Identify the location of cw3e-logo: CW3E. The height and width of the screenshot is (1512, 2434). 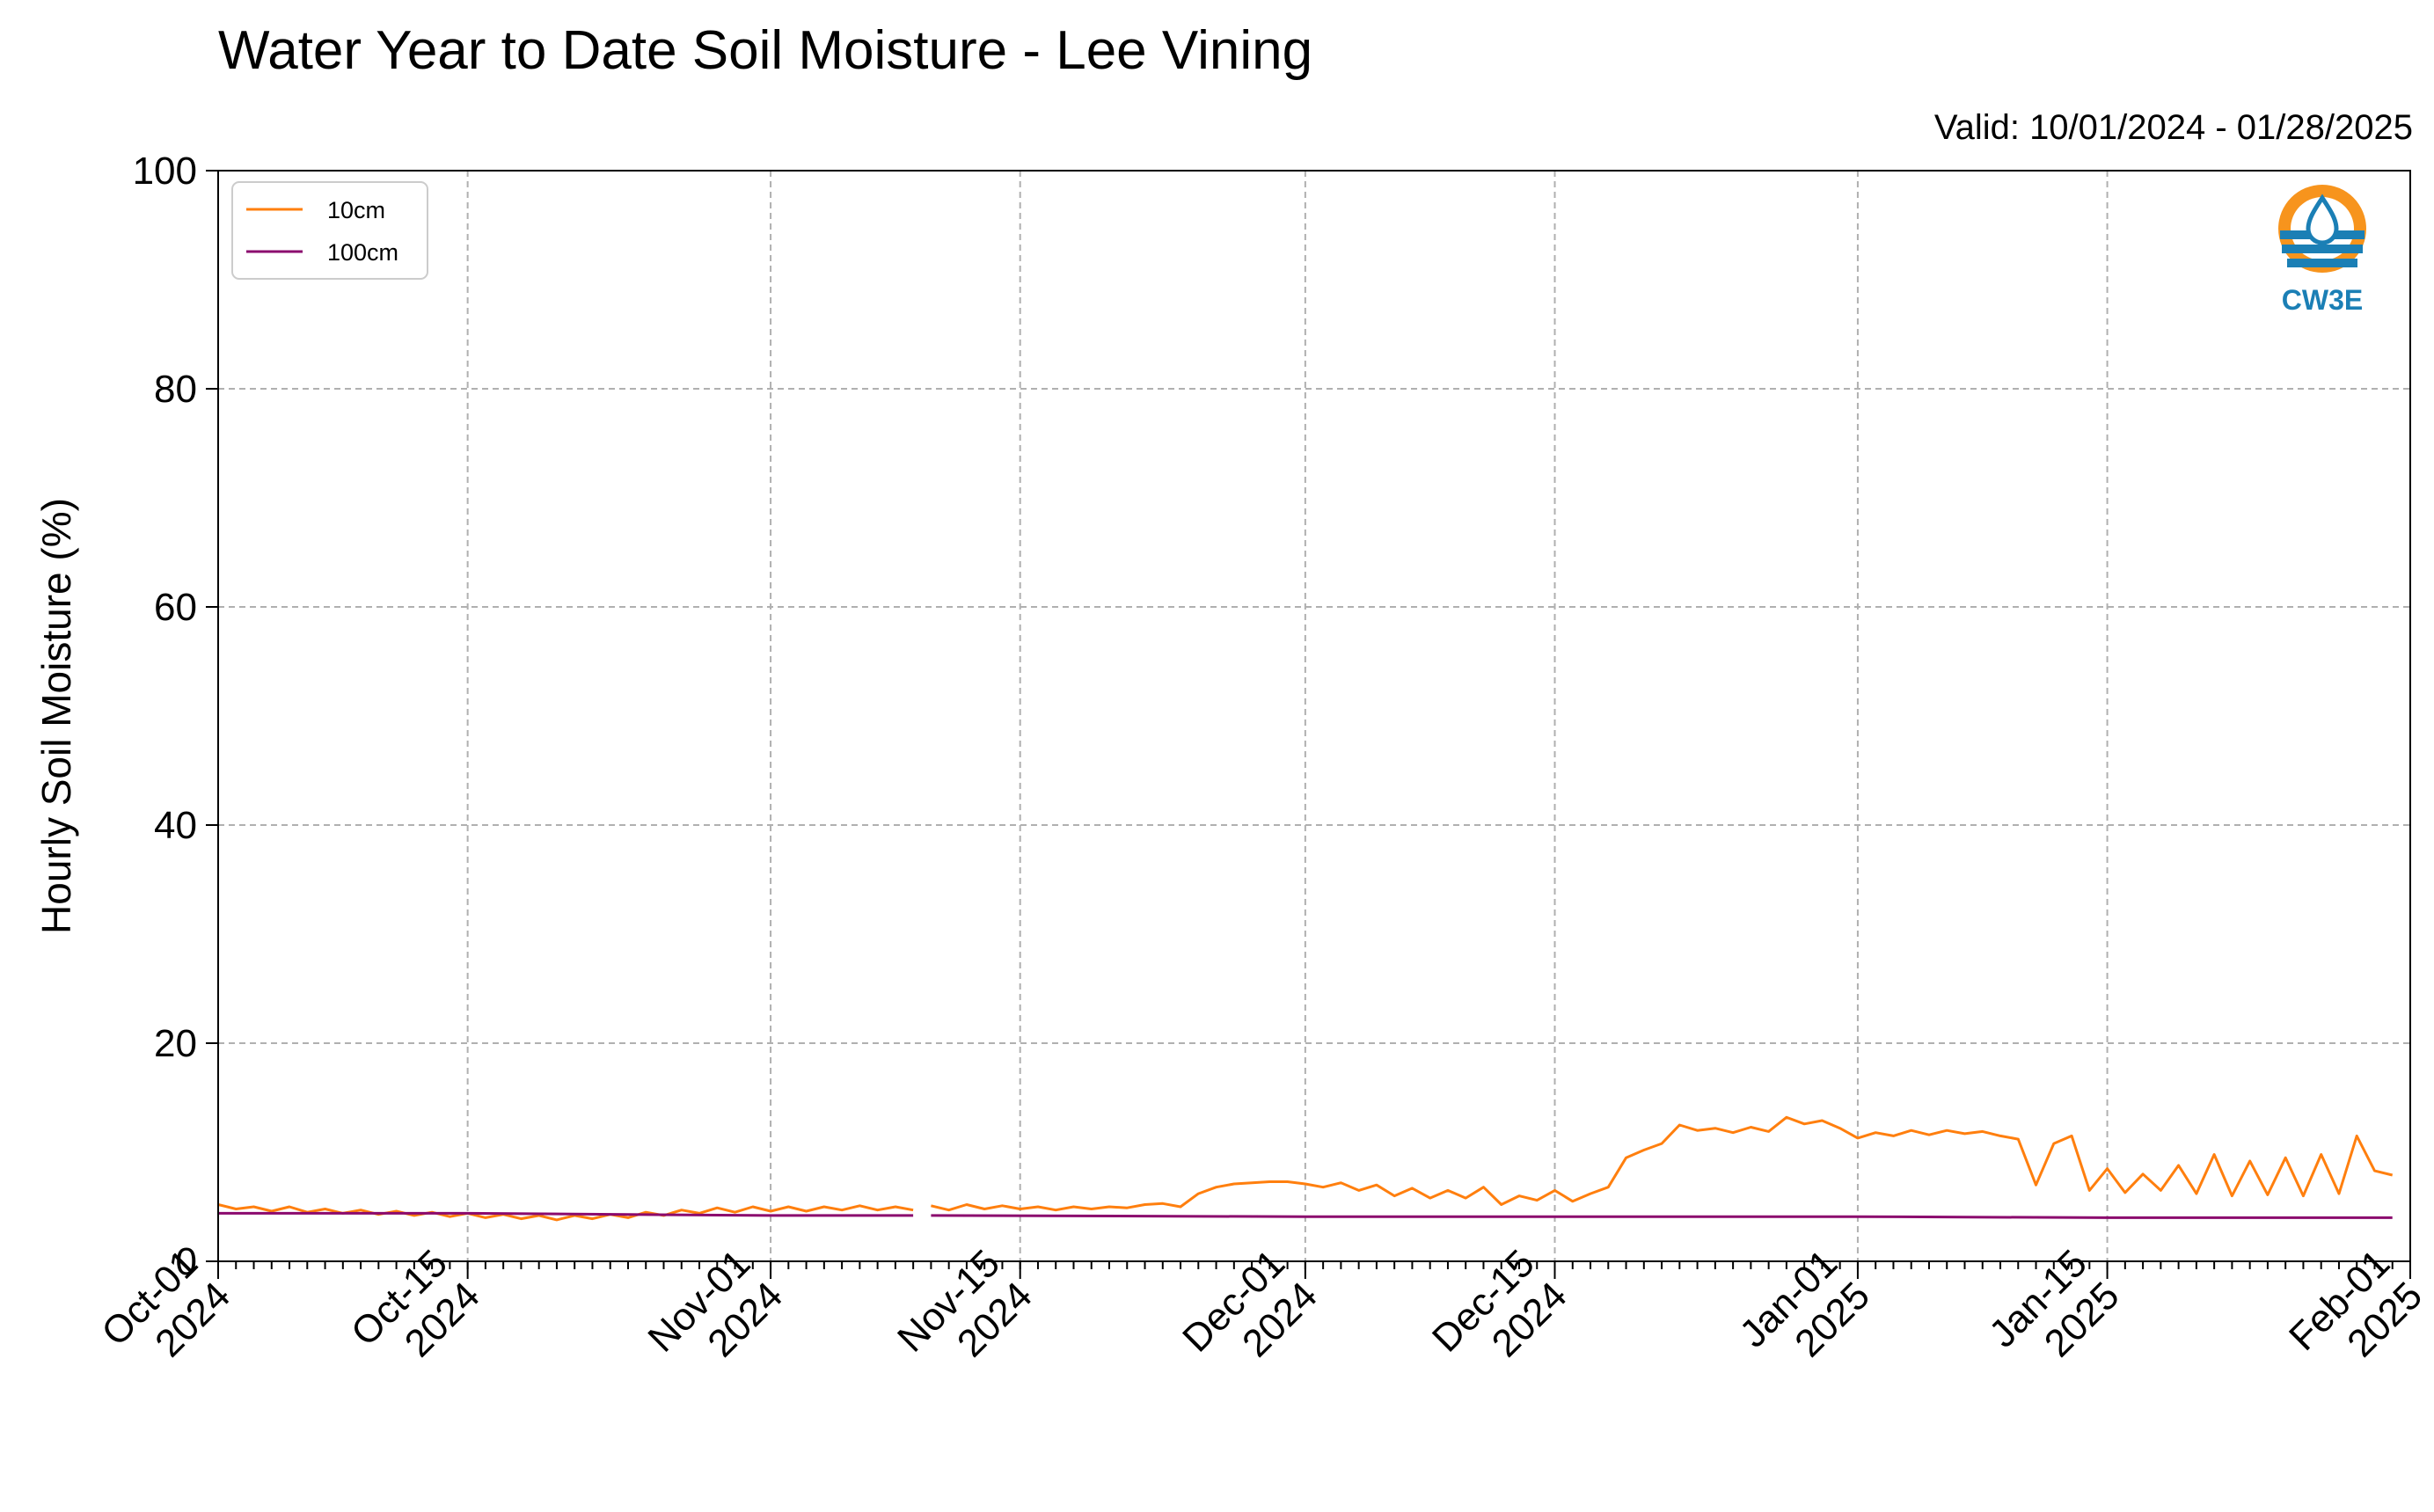
(2322, 250).